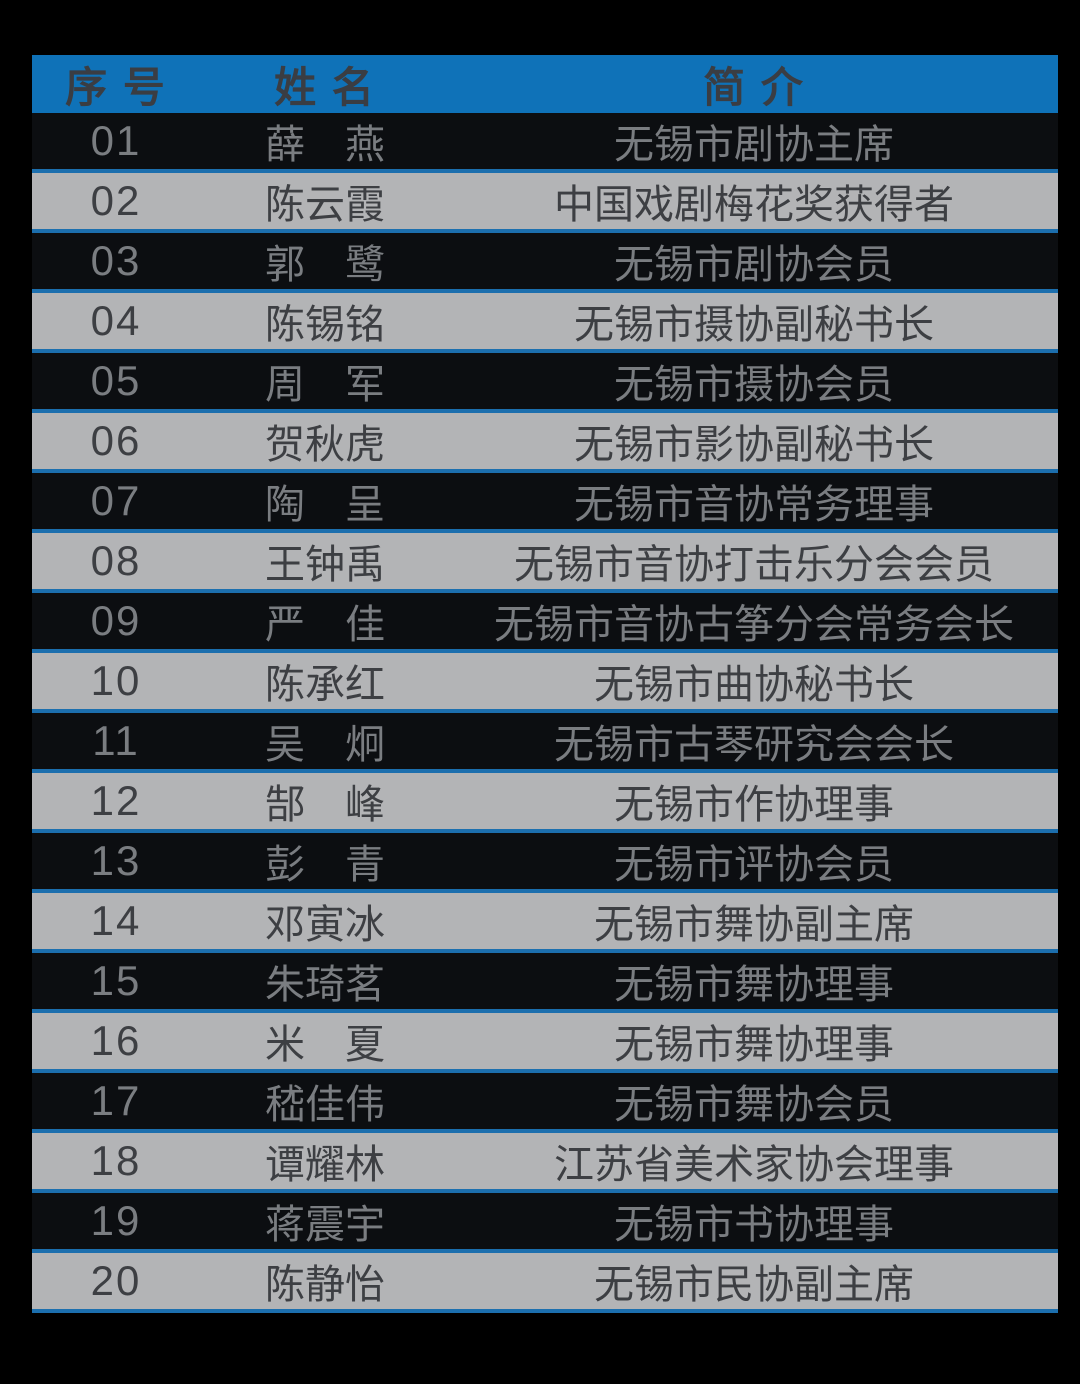 The height and width of the screenshot is (1384, 1080). What do you see at coordinates (325, 925) in the screenshot?
I see `person-name: 邓寅冰` at bounding box center [325, 925].